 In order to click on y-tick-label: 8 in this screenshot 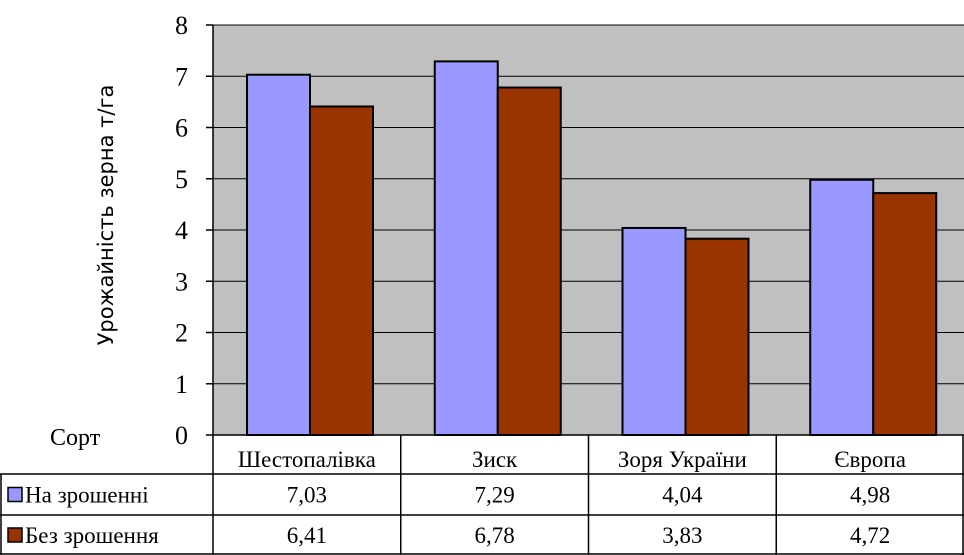, I will do `click(181, 25)`.